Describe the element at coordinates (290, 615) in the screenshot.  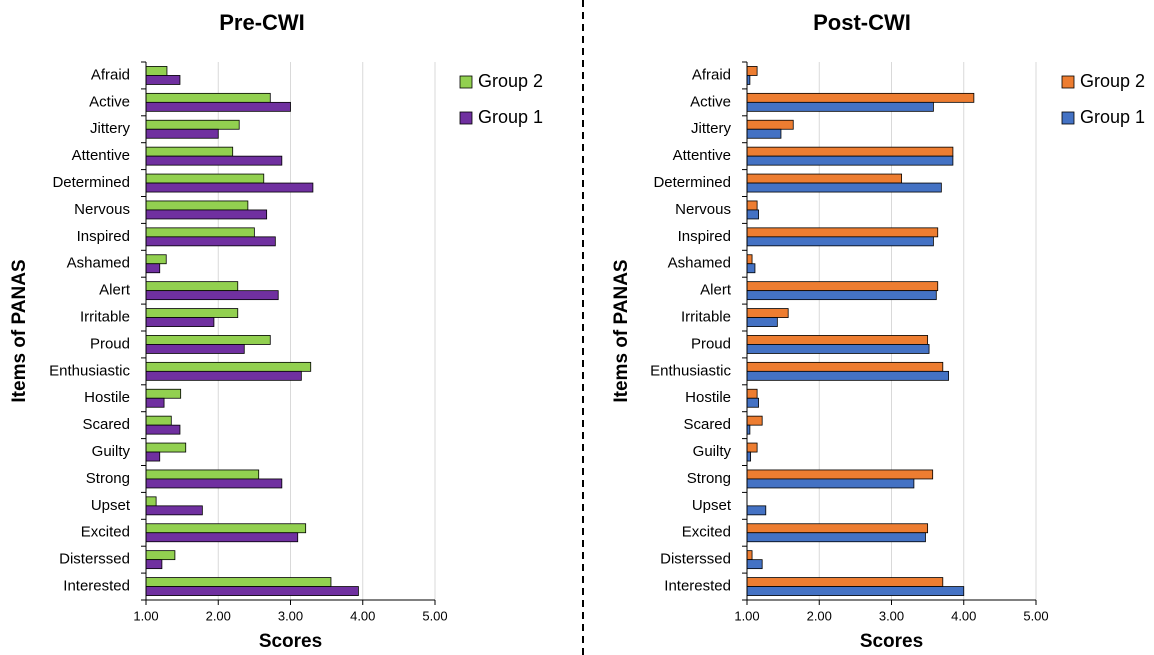
I see `x-tick-label: 3.00` at that location.